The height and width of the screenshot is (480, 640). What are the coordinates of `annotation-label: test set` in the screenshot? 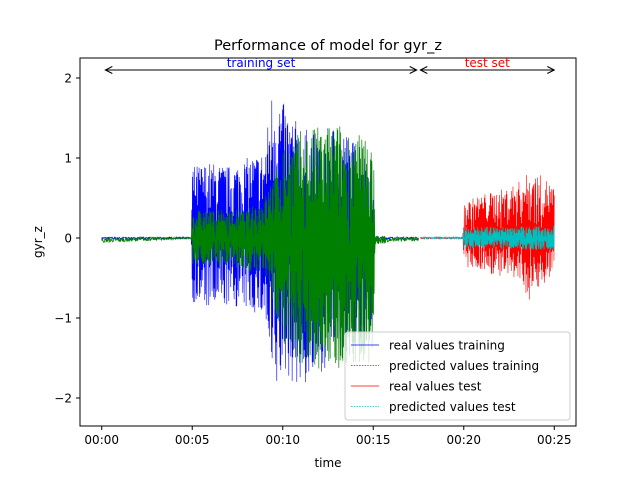 It's located at (487, 63).